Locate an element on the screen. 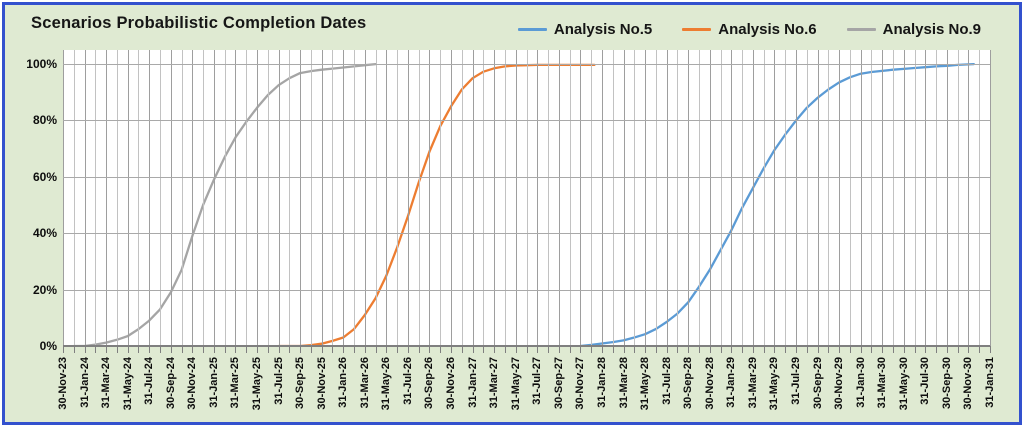  x-axis-label: 31-May-27 is located at coordinates (515, 384).